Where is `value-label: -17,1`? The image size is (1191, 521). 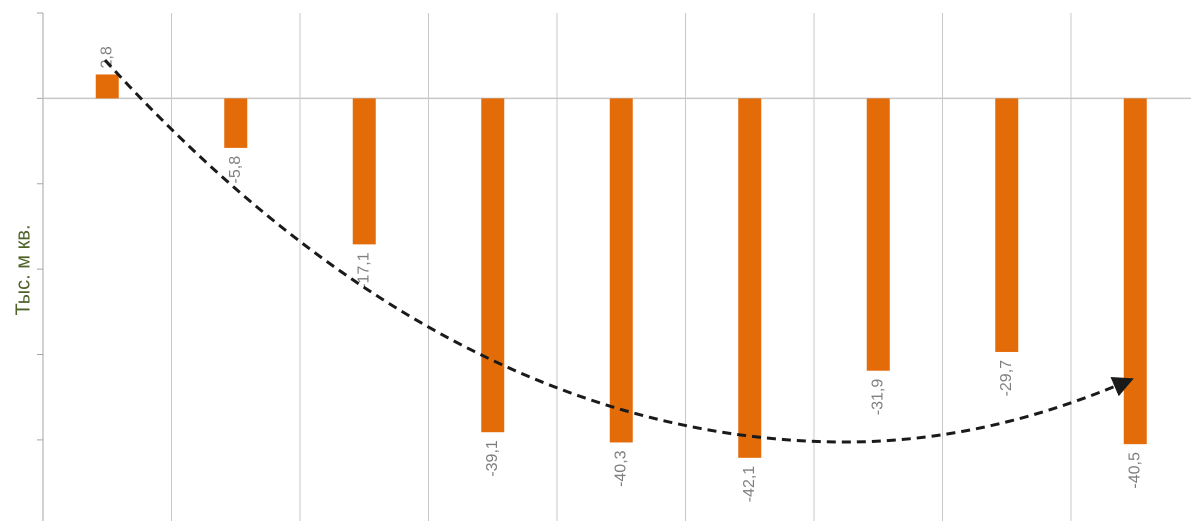 value-label: -17,1 is located at coordinates (363, 270).